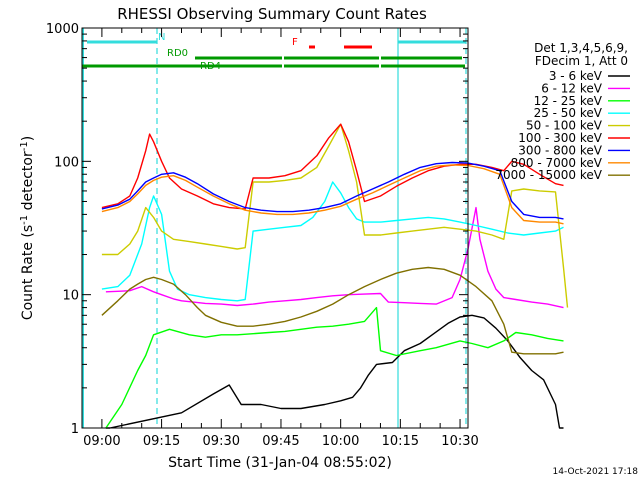  I want to click on x-tick-label-5: 10:15, so click(400, 441).